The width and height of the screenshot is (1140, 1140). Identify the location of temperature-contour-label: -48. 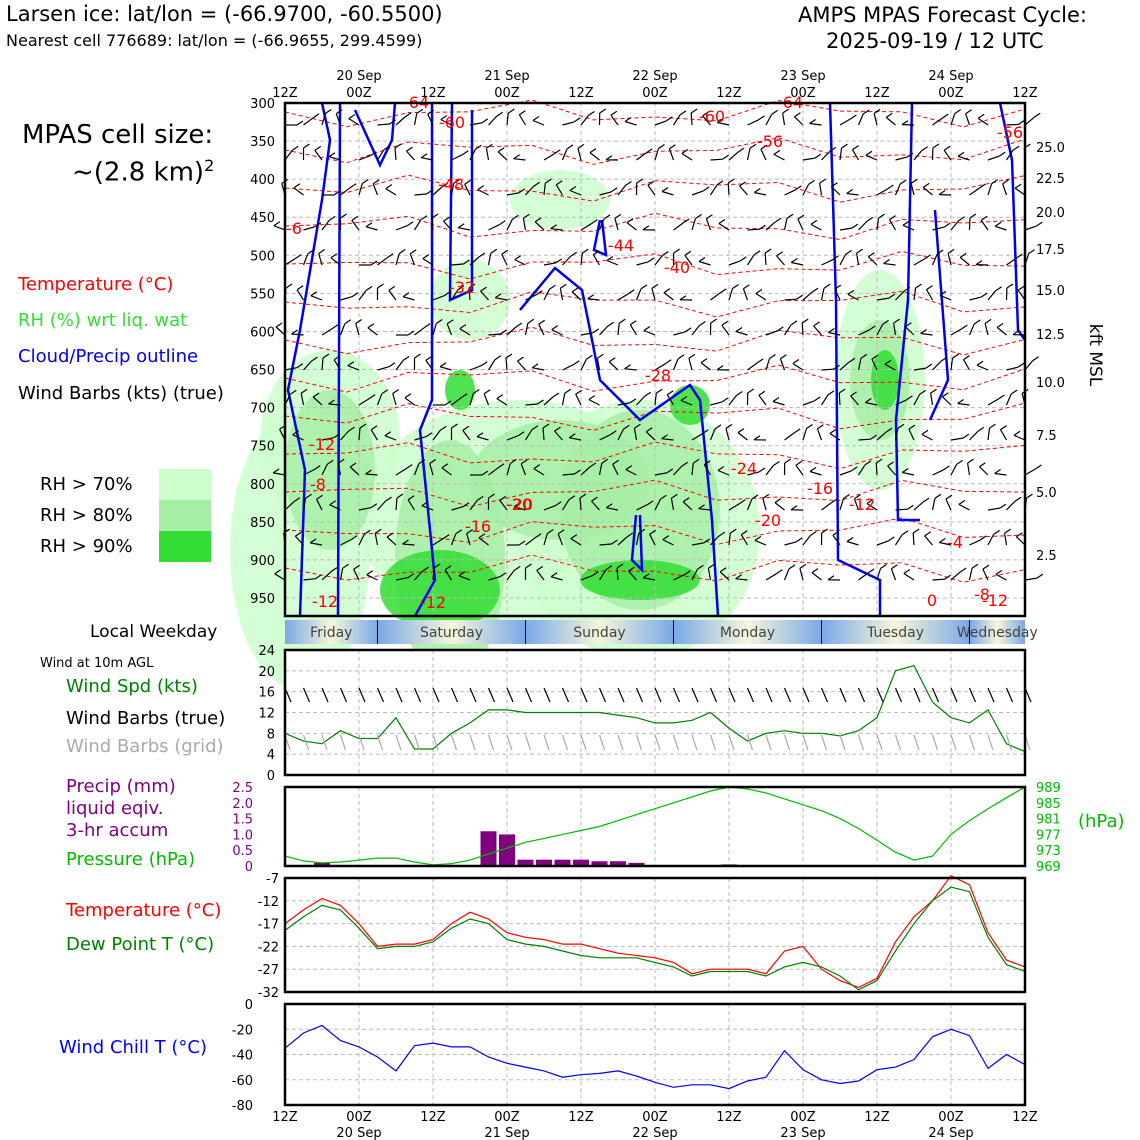
(451, 184).